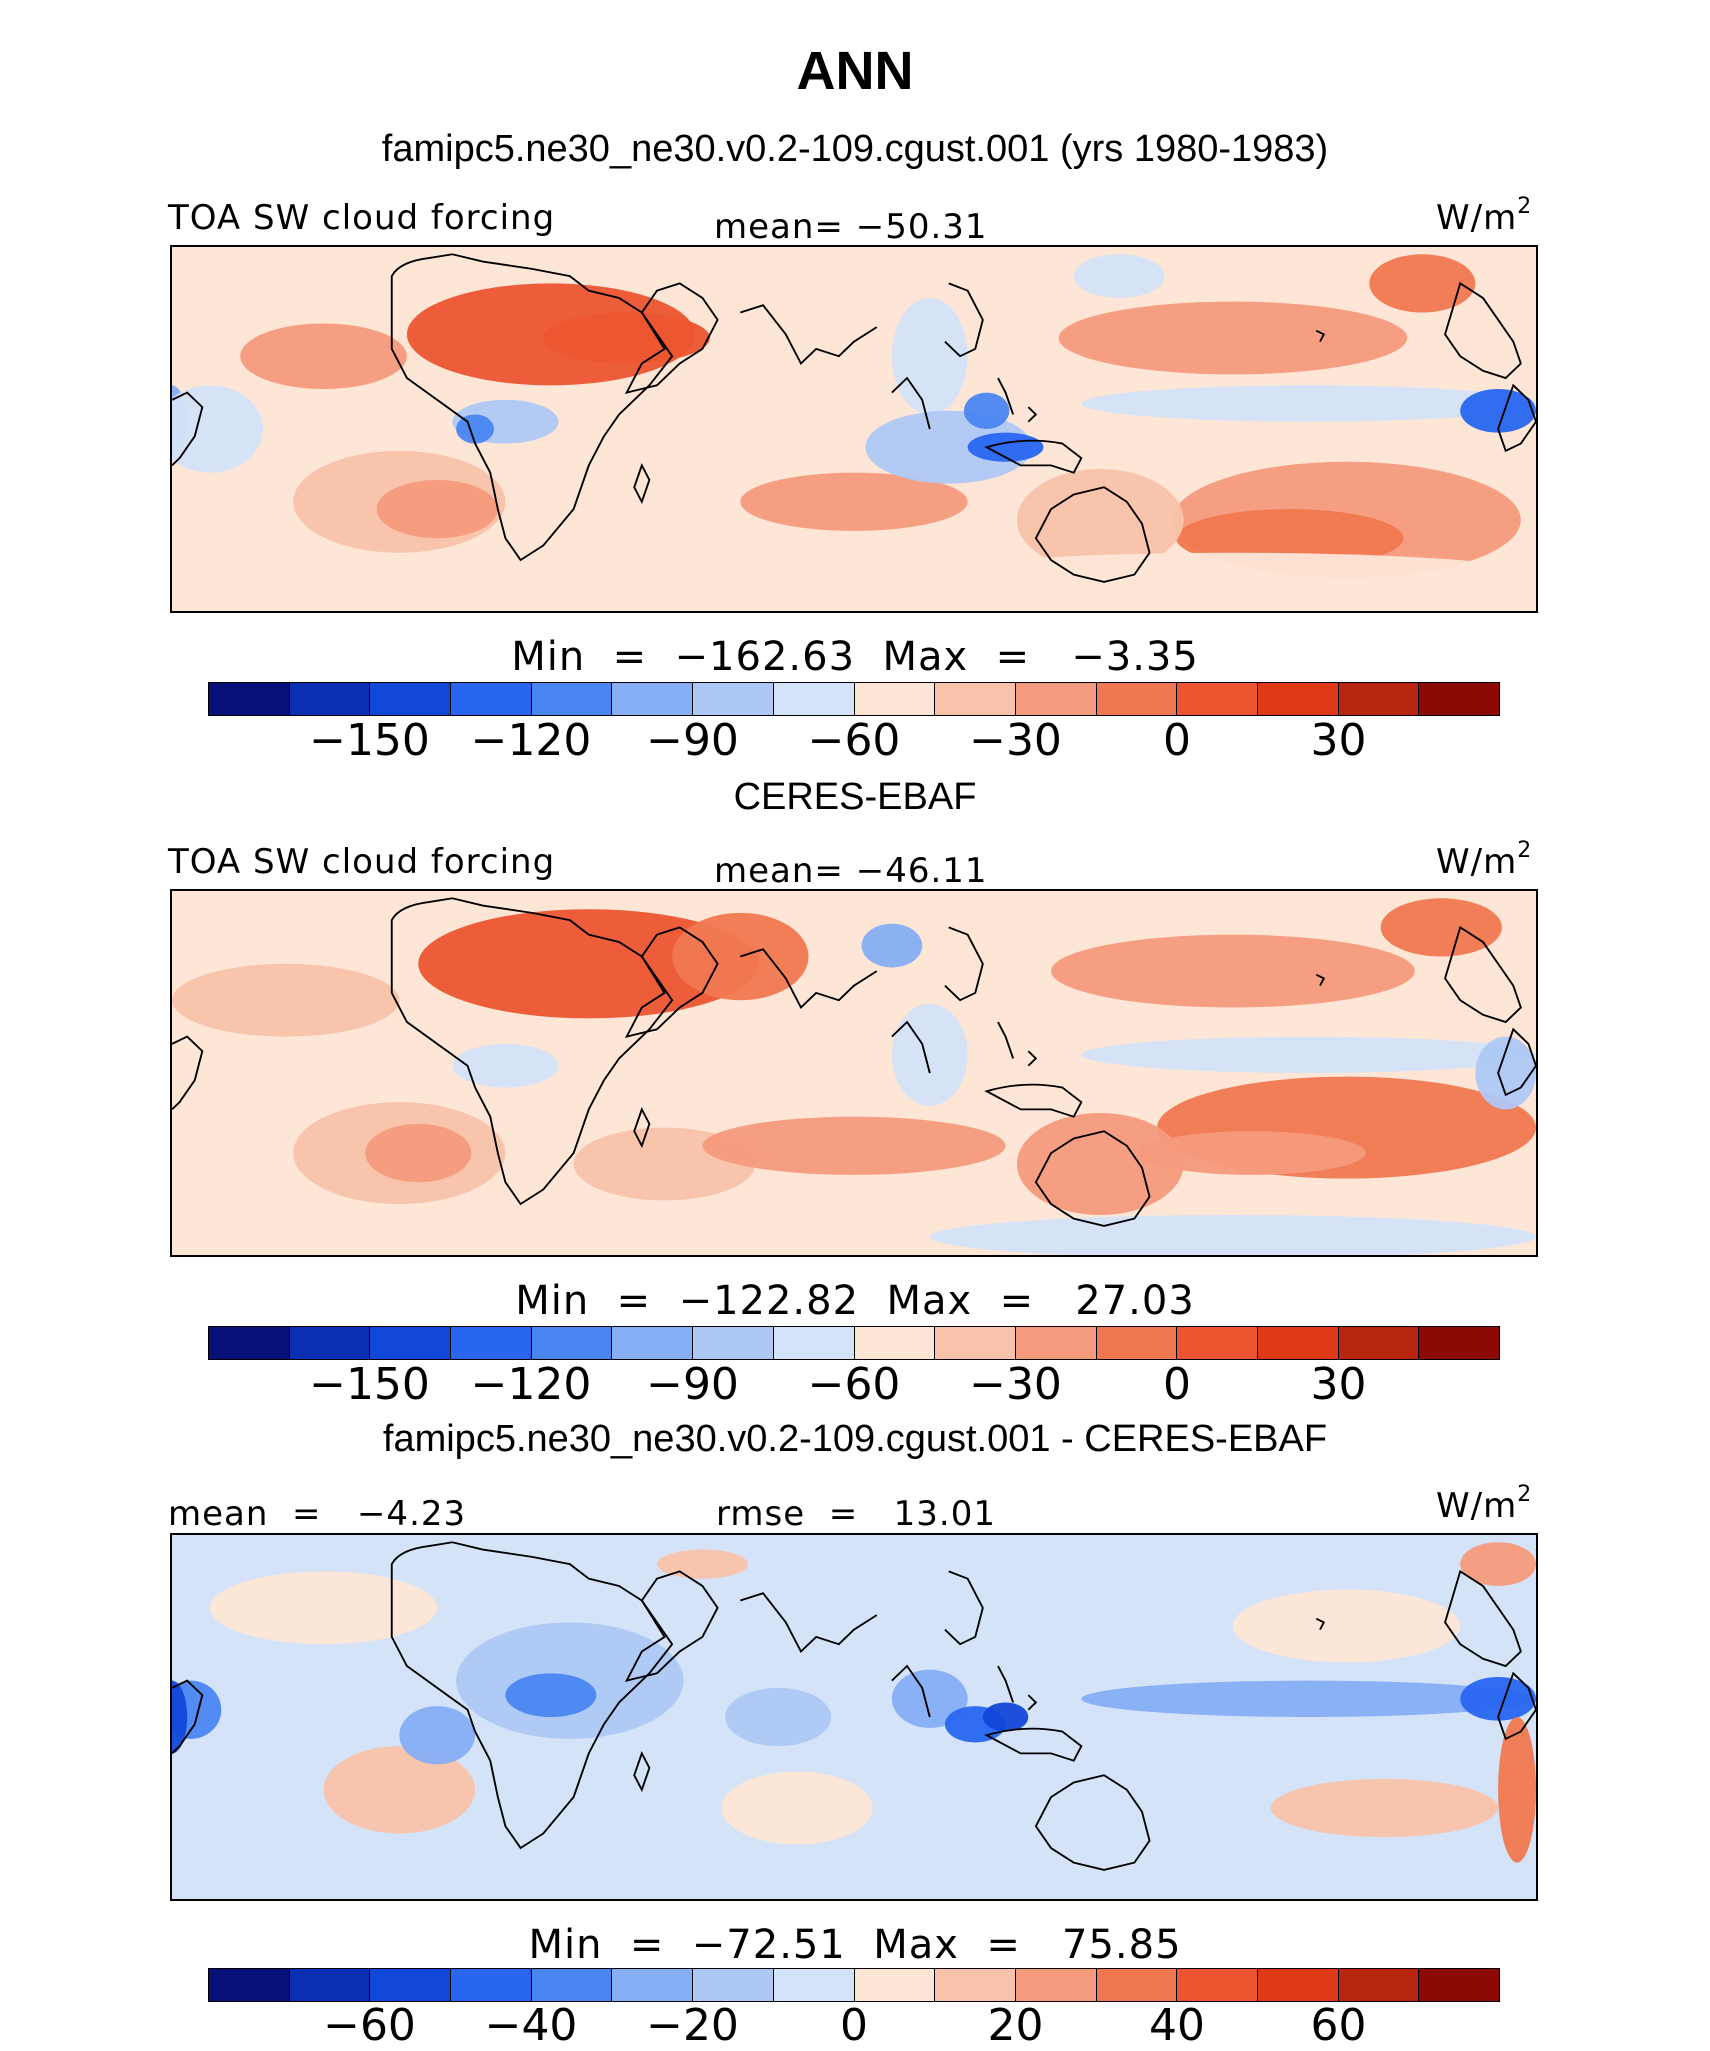 The image size is (1710, 2051). I want to click on map-model, so click(854, 429).